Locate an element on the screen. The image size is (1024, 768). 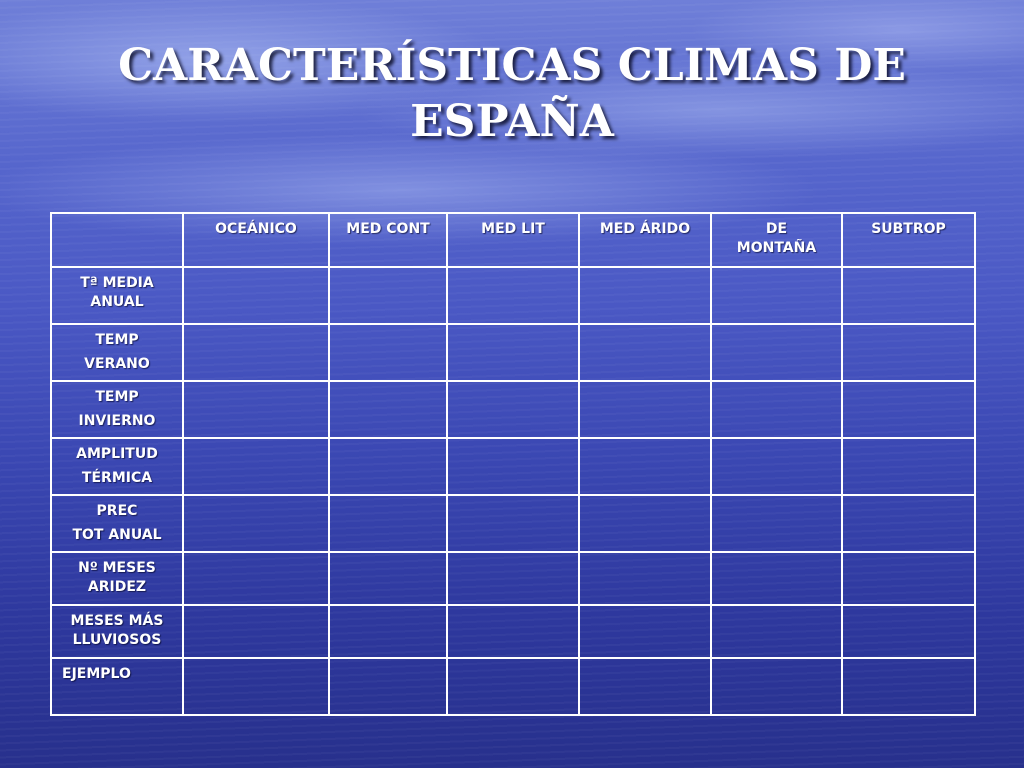
table-row-temp-verano: TEMP VERANO is located at coordinates (513, 352).